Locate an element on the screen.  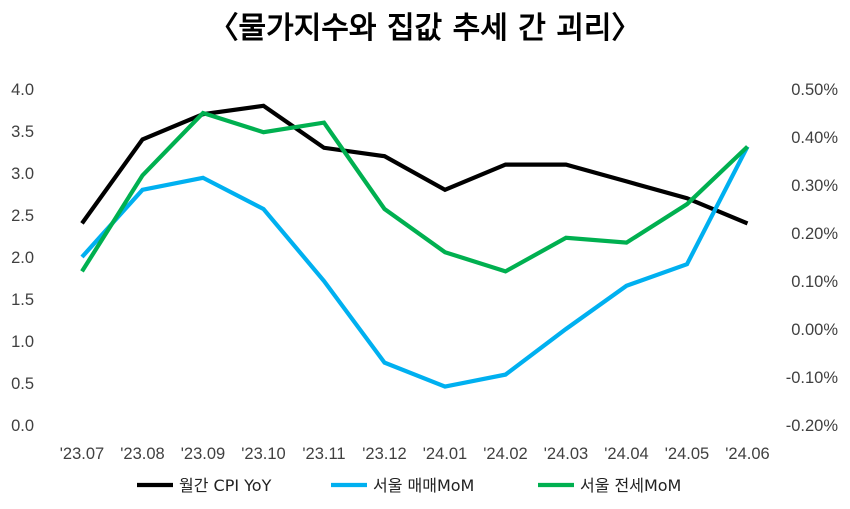
right-tick-label: 0.00% is located at coordinates (814, 330).